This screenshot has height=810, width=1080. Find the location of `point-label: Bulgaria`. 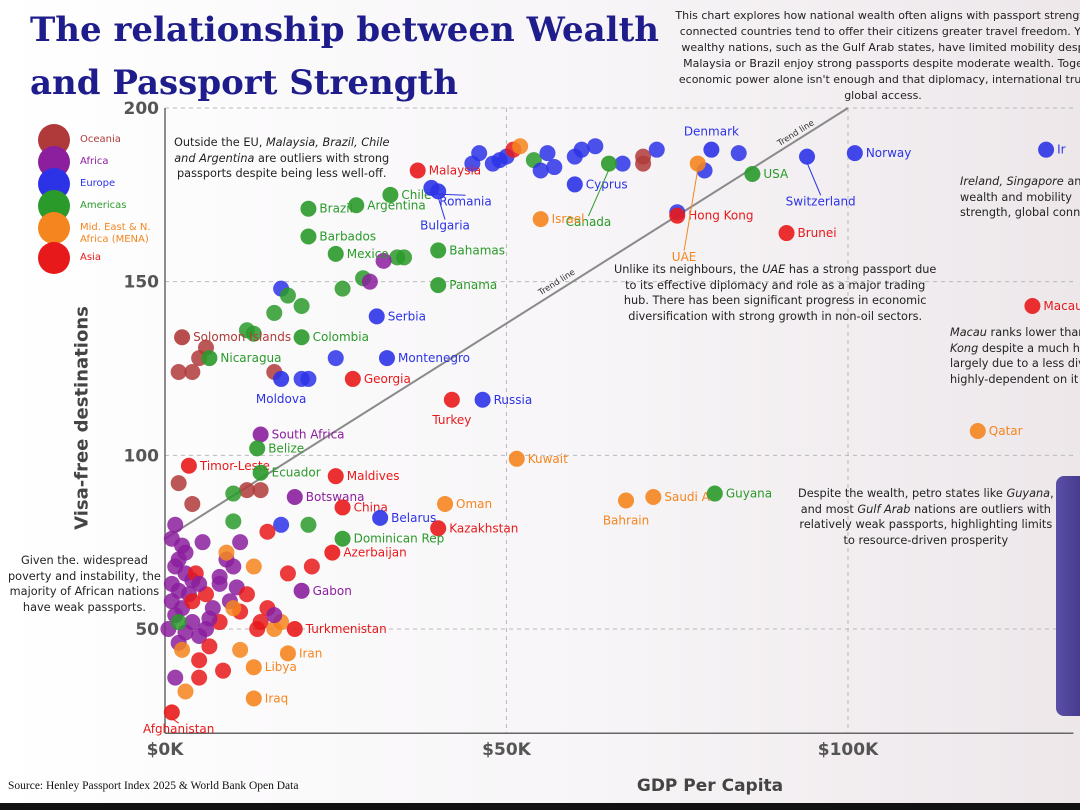

point-label: Bulgaria is located at coordinates (445, 226).